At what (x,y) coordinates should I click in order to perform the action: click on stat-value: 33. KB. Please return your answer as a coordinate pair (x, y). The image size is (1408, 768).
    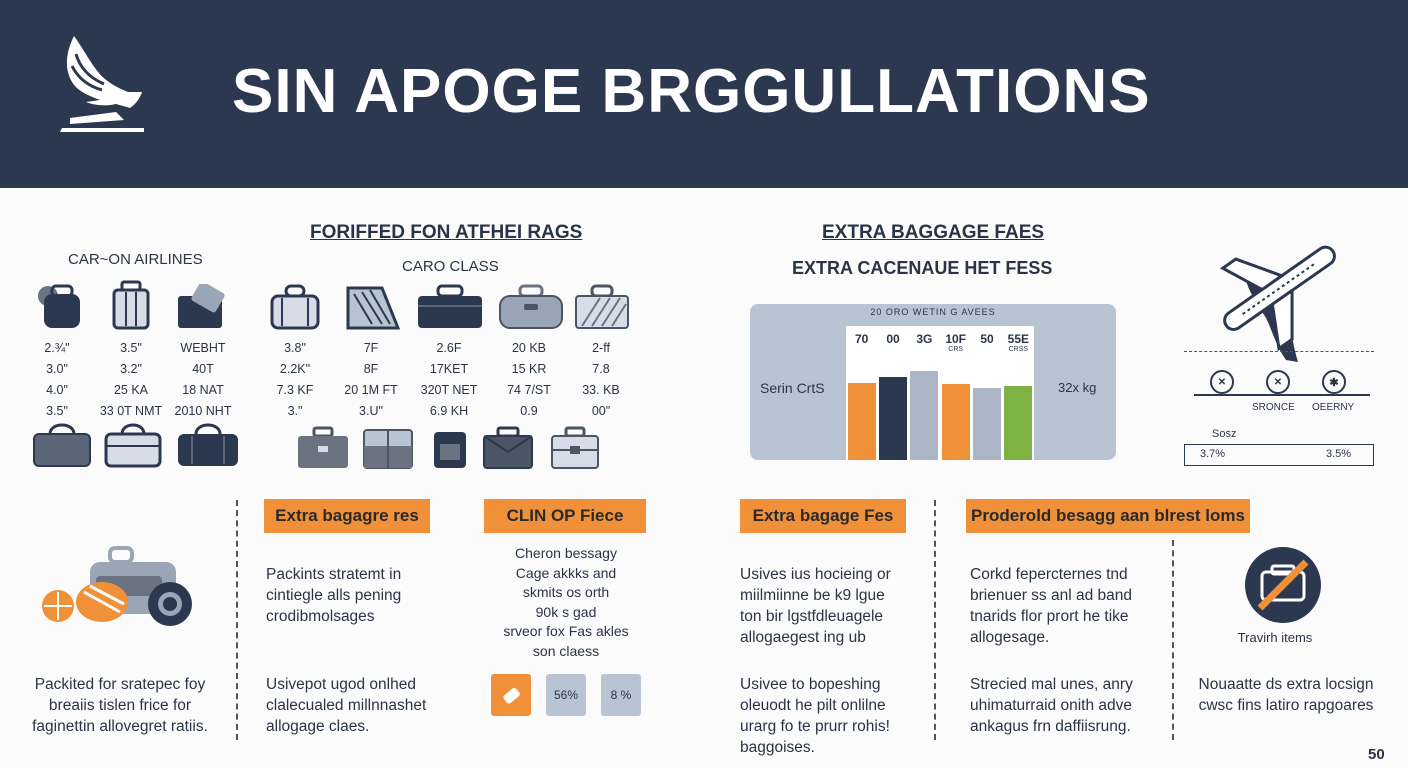
    Looking at the image, I should click on (601, 390).